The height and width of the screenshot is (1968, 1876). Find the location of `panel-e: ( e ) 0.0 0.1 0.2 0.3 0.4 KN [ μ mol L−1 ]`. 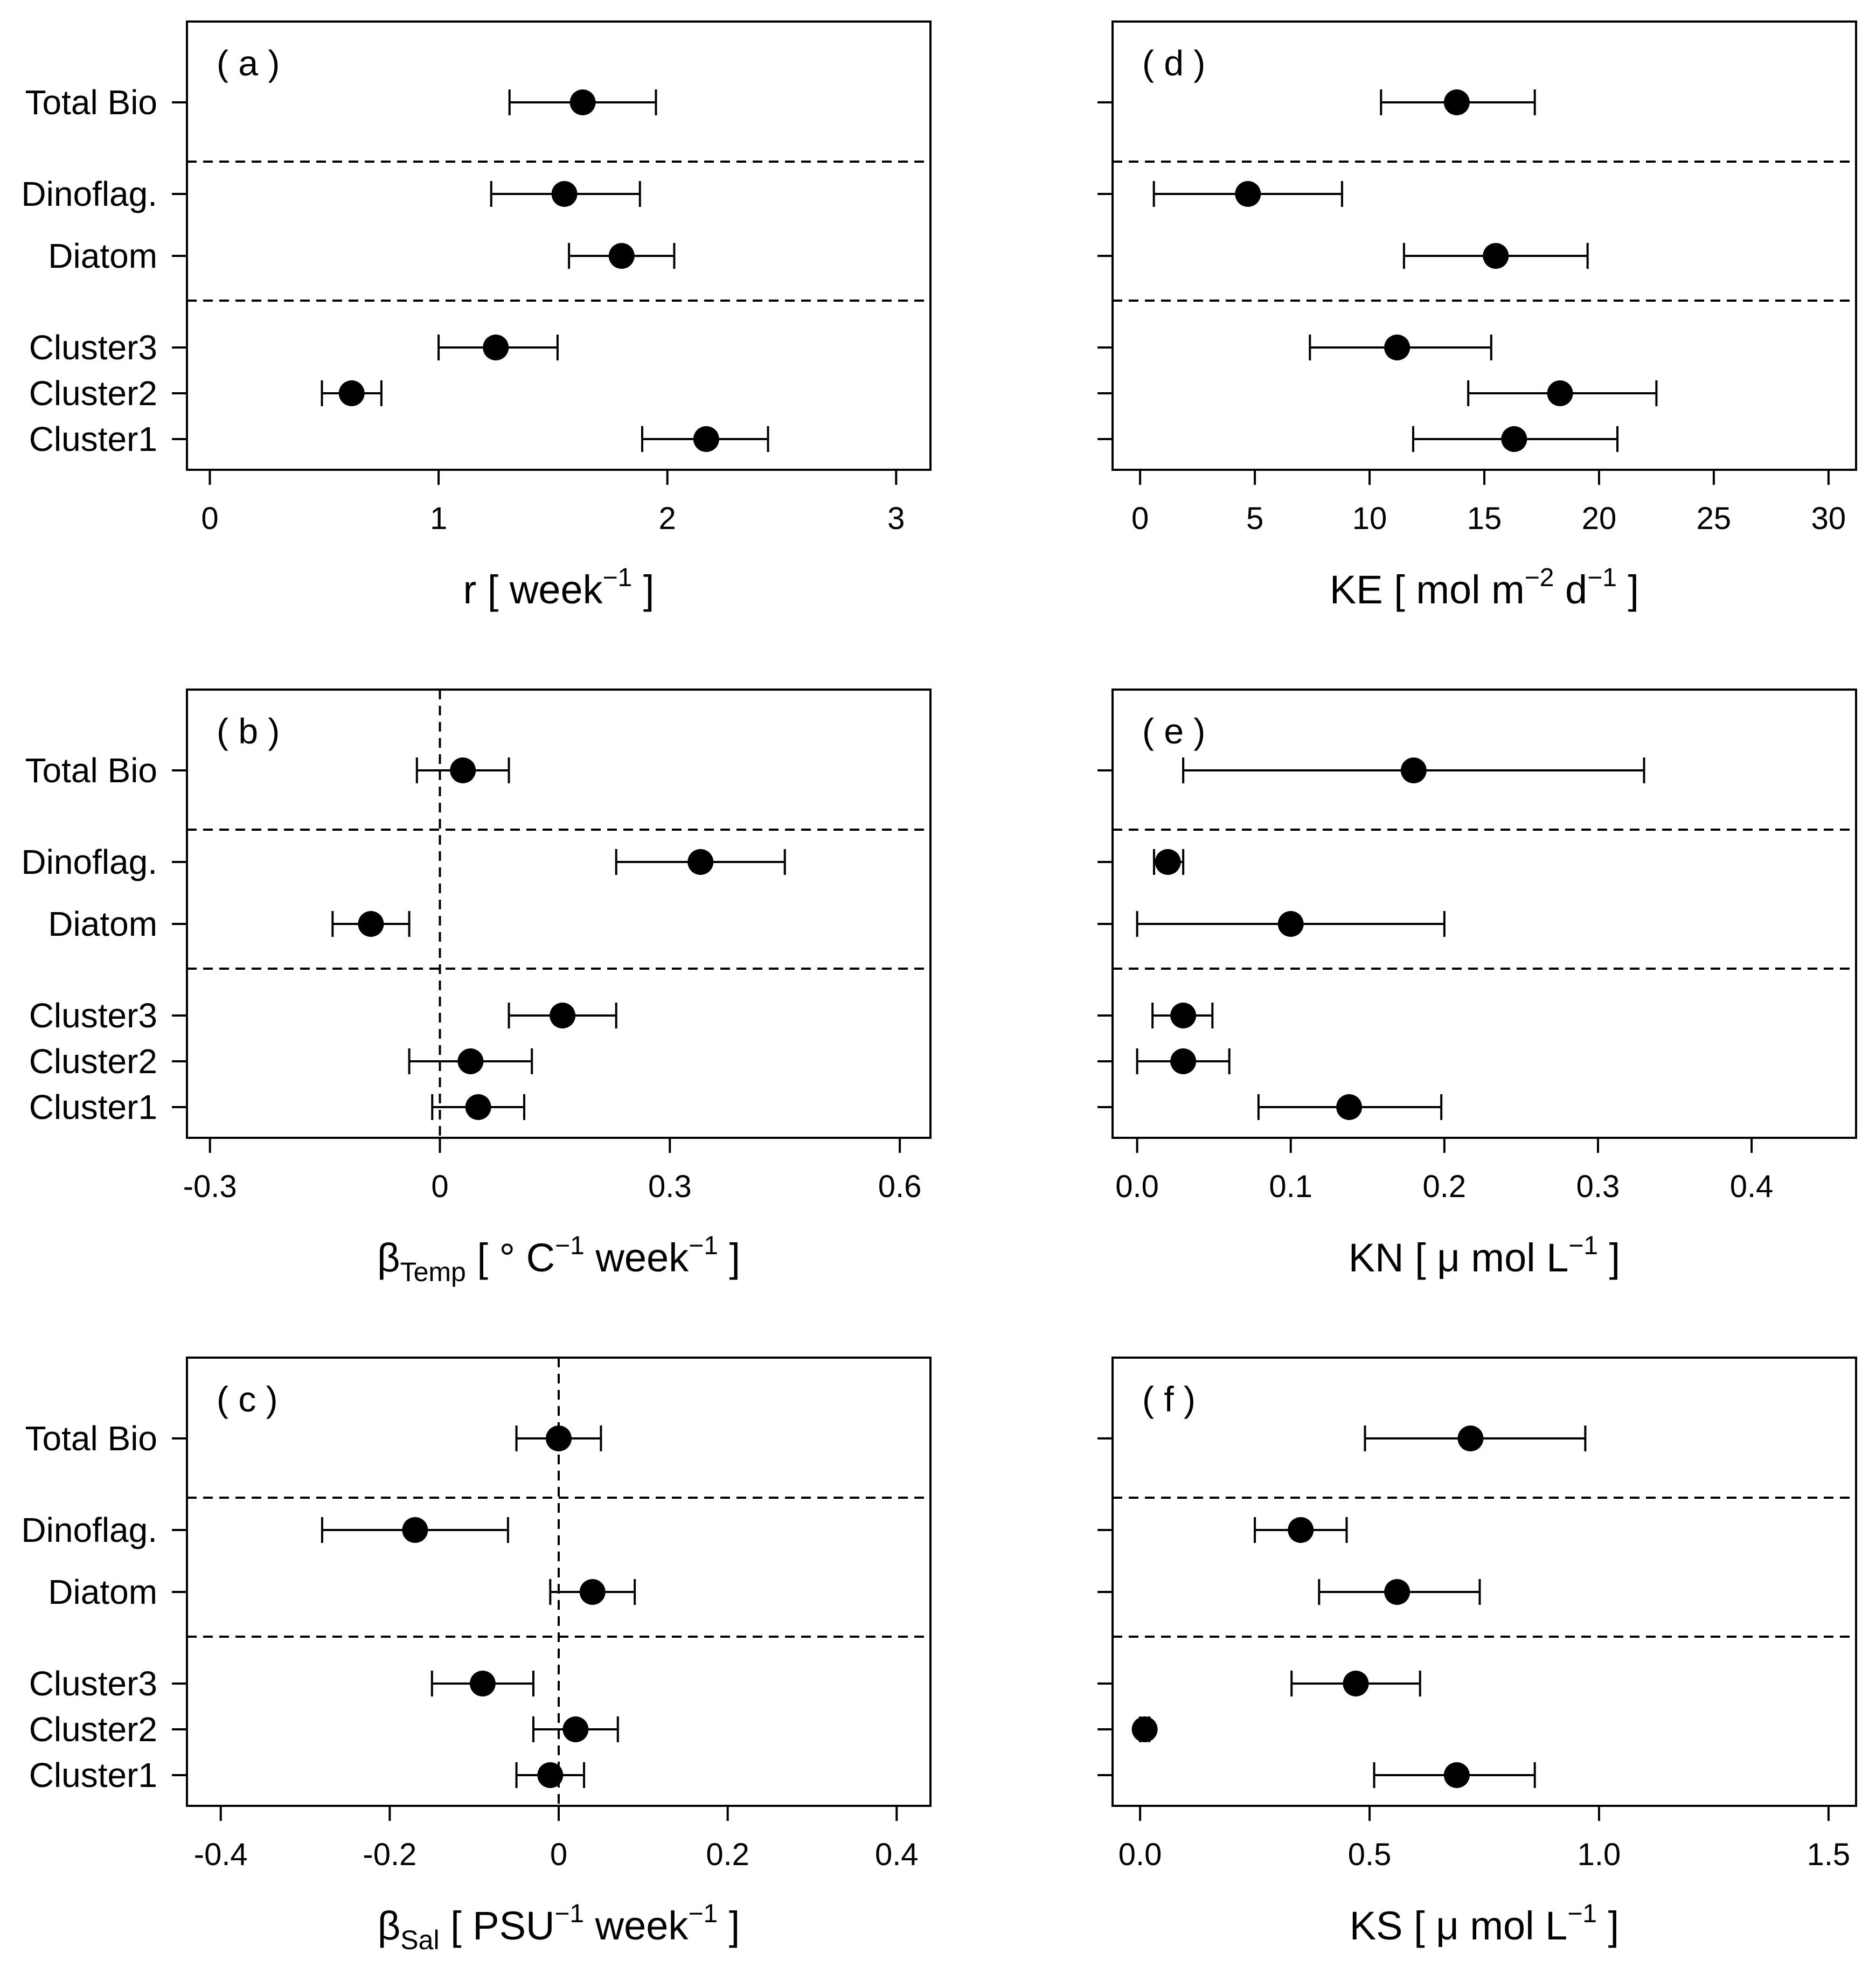

panel-e: ( e ) 0.0 0.1 0.2 0.3 0.4 KN [ μ mol L−1 ] is located at coordinates (1477, 984).